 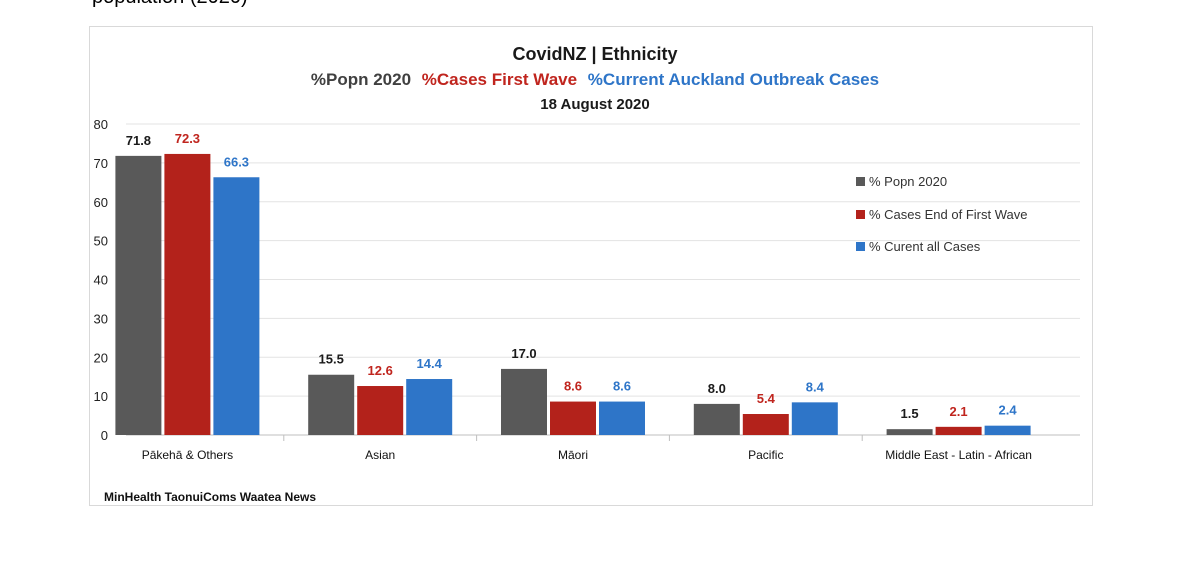 What do you see at coordinates (959, 411) in the screenshot?
I see `data-label: 2.1` at bounding box center [959, 411].